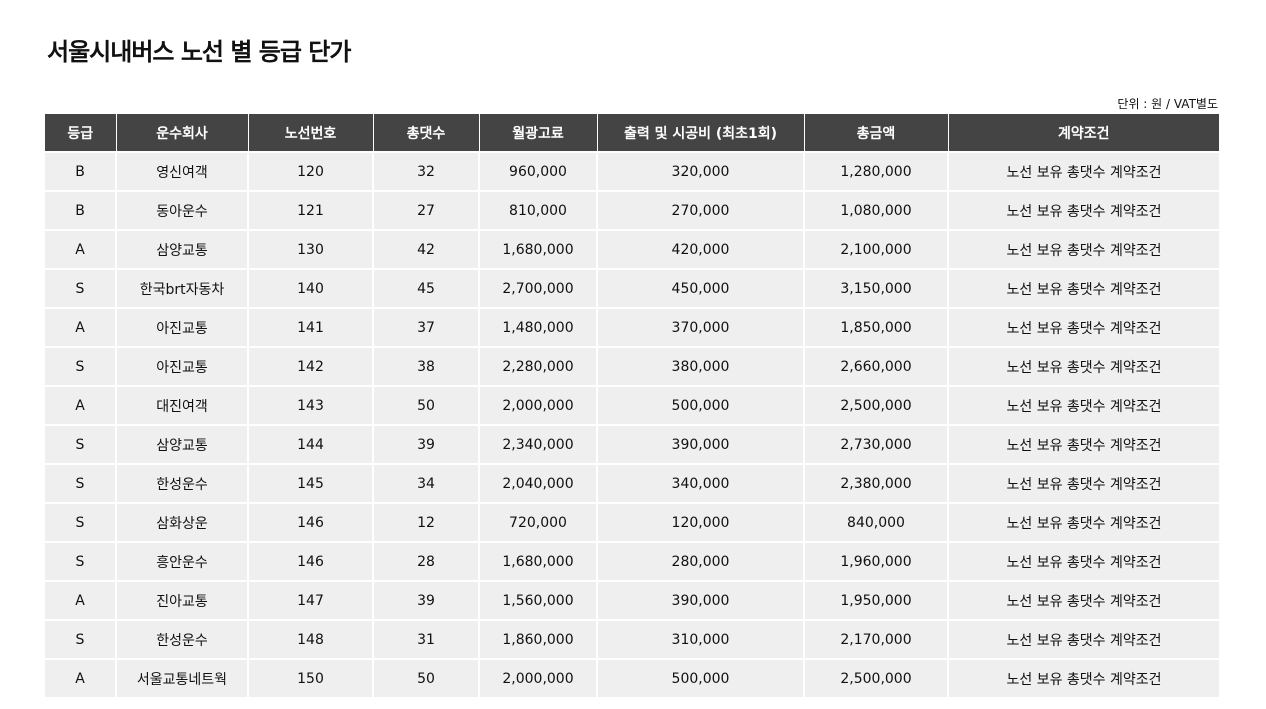 The width and height of the screenshot is (1266, 709). Describe the element at coordinates (426, 406) in the screenshot. I see `cell-bus-count: 50` at that location.